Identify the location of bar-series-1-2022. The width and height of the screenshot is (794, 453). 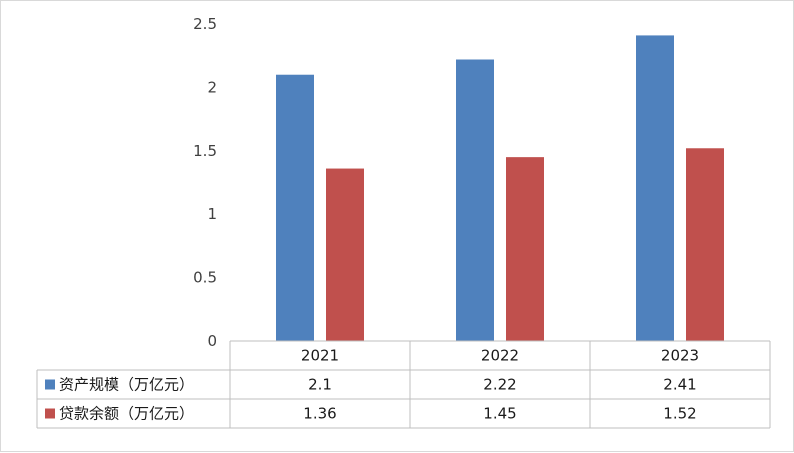
(475, 200).